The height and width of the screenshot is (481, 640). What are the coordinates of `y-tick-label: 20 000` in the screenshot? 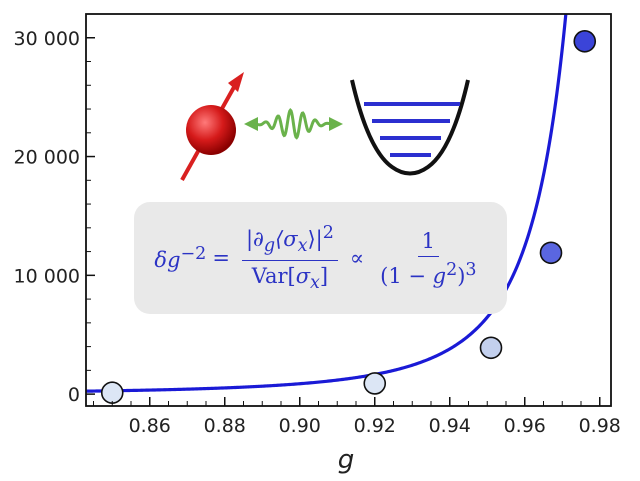 It's located at (47, 158).